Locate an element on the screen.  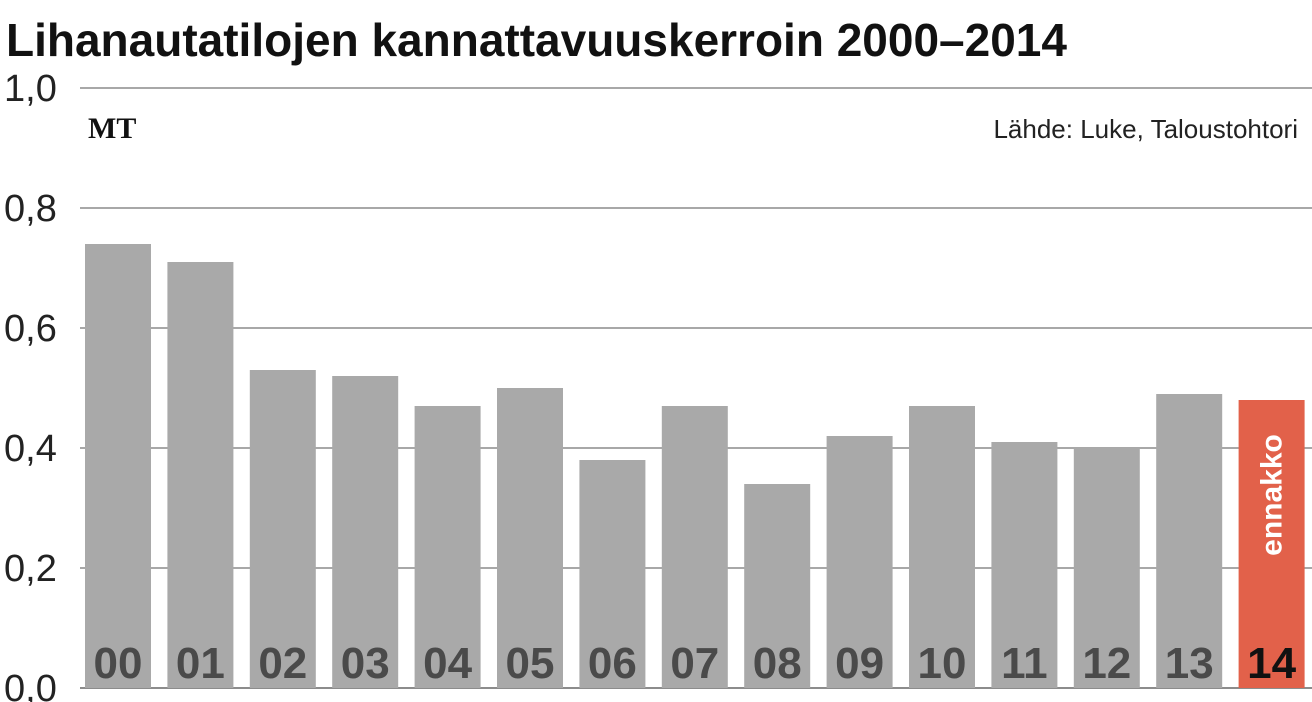
x-tick-label: 04 is located at coordinates (447, 663).